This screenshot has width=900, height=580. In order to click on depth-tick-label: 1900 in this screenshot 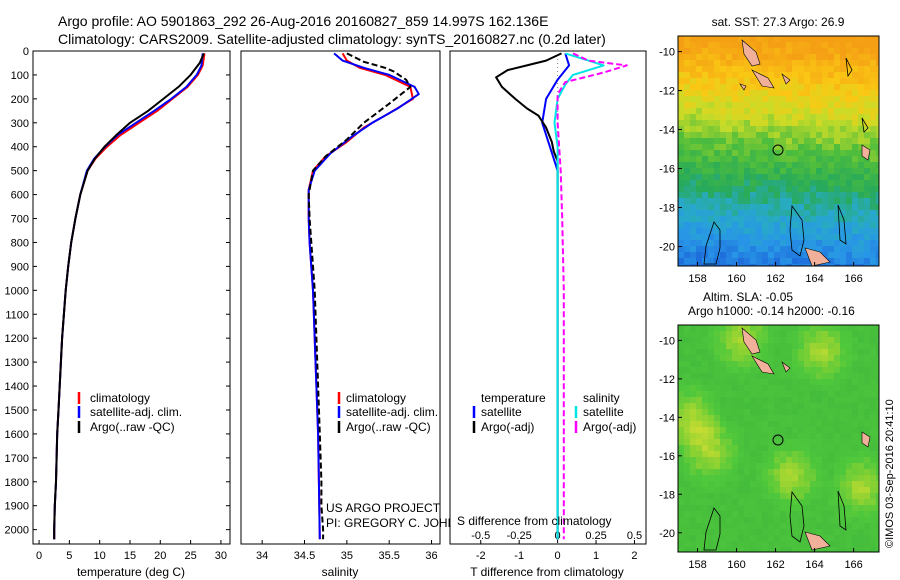, I will do `click(17, 507)`.